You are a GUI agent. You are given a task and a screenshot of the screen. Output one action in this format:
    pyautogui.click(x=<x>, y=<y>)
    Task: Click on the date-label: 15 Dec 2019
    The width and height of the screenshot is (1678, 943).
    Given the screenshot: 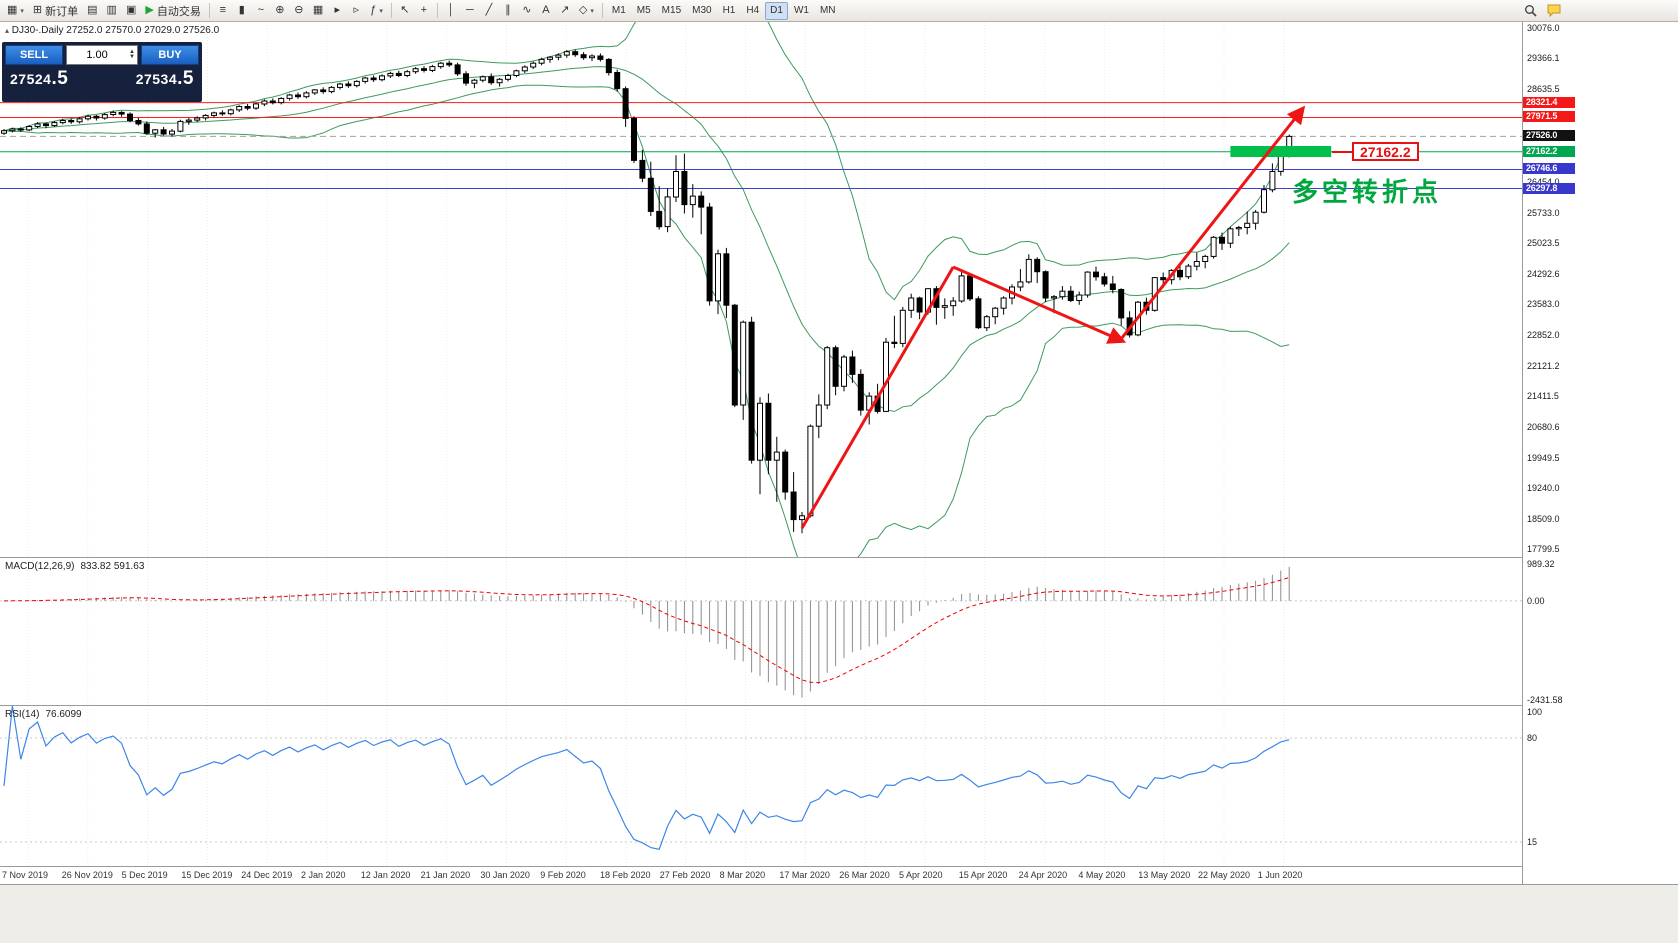 What is the action you would take?
    pyautogui.click(x=207, y=875)
    